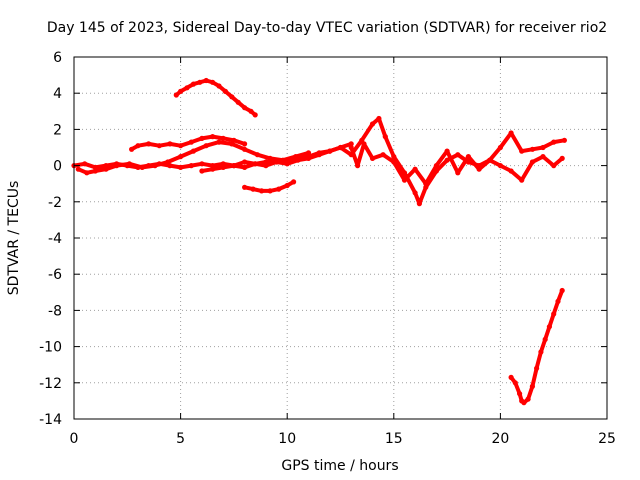  Describe the element at coordinates (50, 384) in the screenshot. I see `y-tick-label: -12` at that location.